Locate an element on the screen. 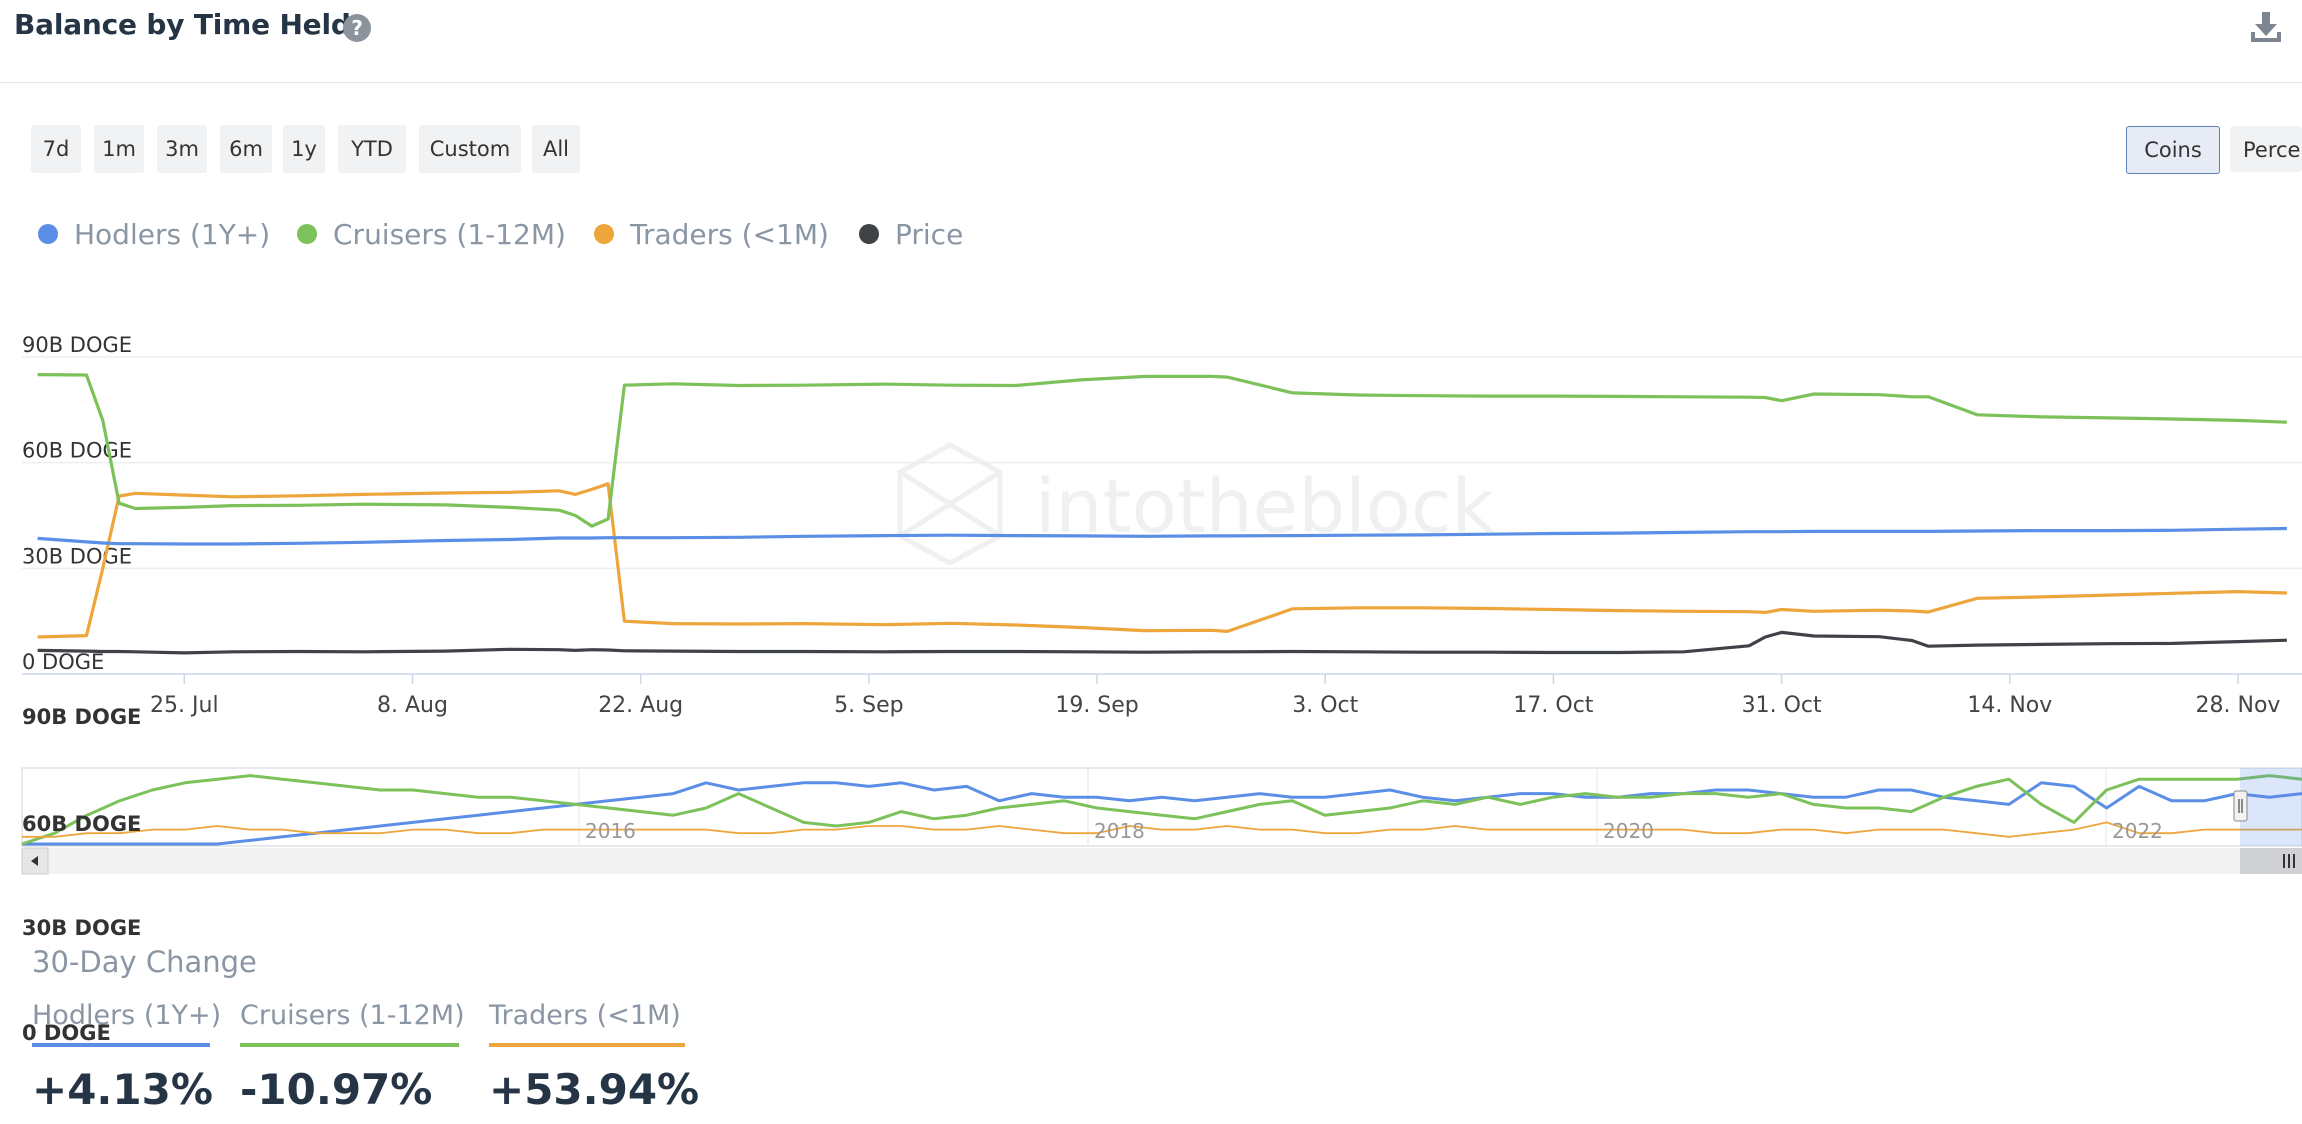 The width and height of the screenshot is (2302, 1124). navigator-series-hodlers is located at coordinates (1162, 813).